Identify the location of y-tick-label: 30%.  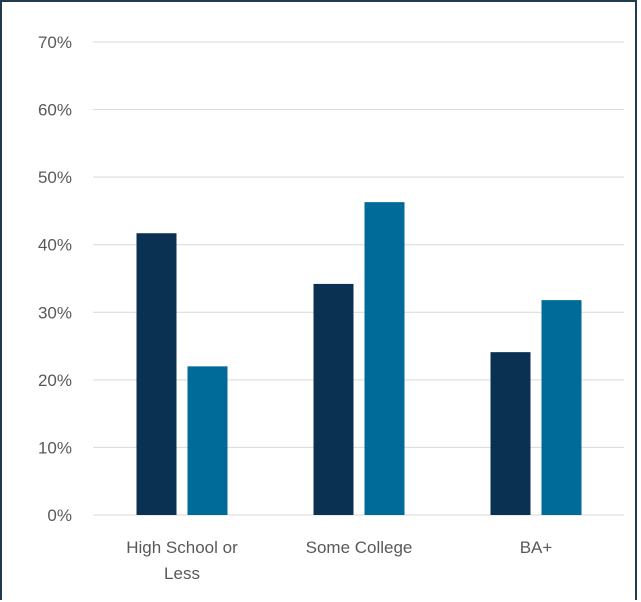
(55, 312).